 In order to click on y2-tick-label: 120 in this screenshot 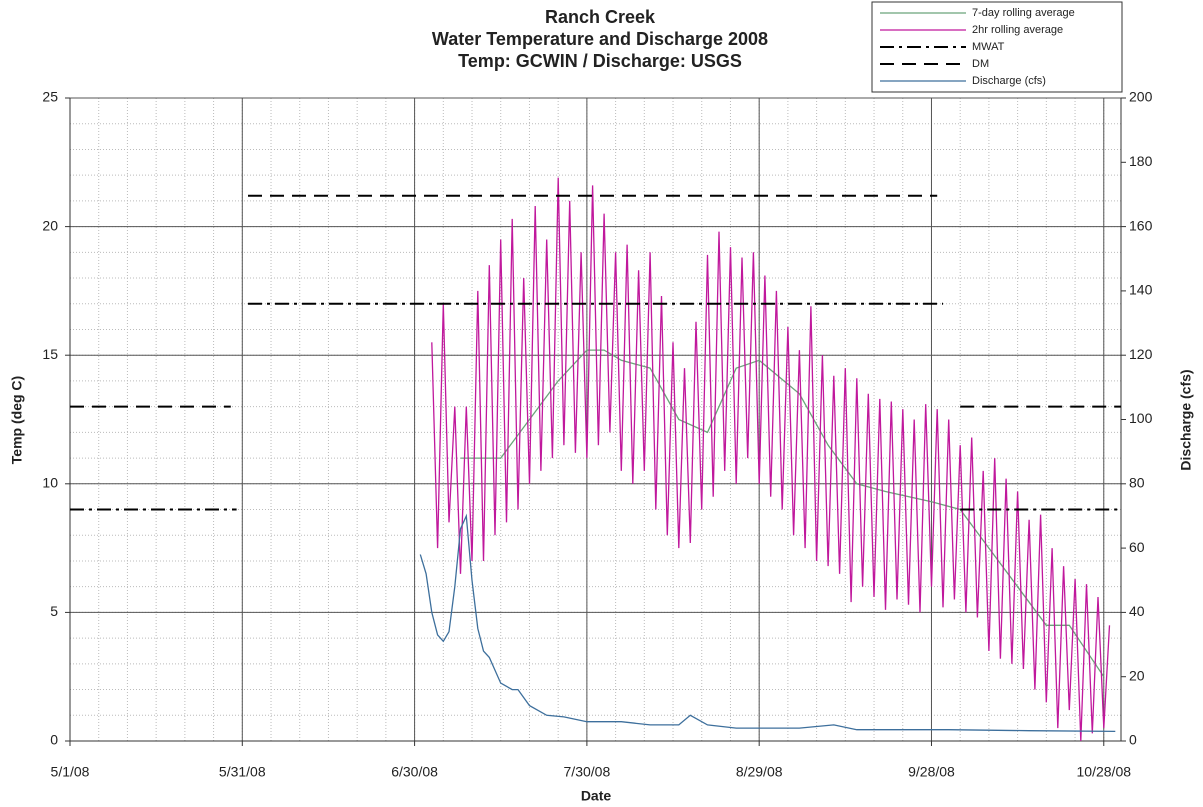, I will do `click(1141, 354)`.